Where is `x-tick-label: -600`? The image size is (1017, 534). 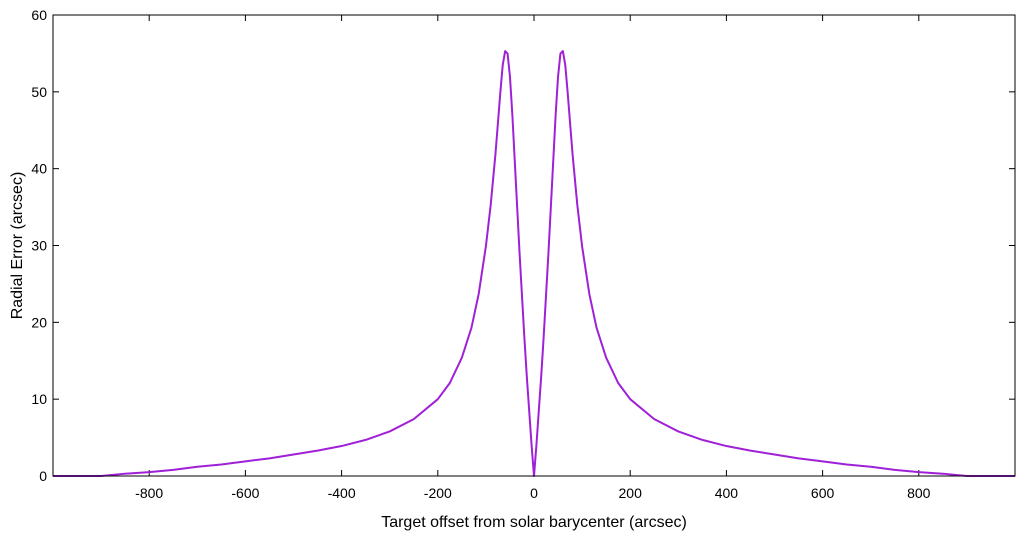 x-tick-label: -600 is located at coordinates (245, 493).